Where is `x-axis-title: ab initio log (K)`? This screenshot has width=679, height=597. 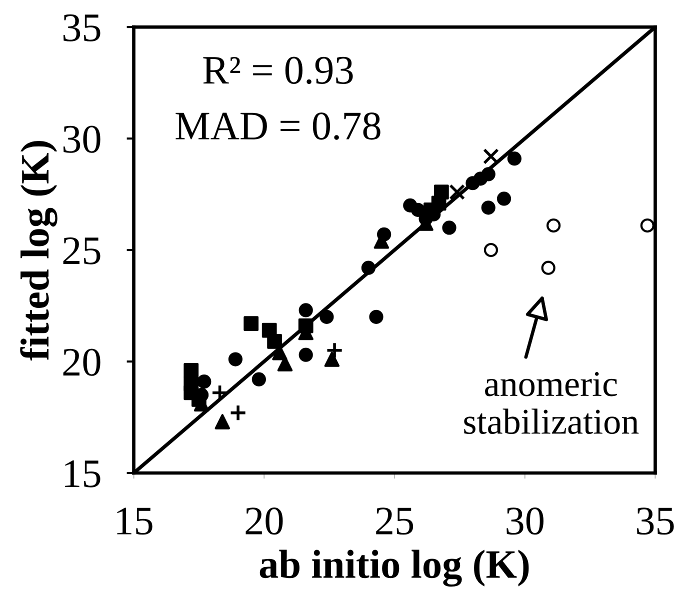 x-axis-title: ab initio log (K) is located at coordinates (394, 568).